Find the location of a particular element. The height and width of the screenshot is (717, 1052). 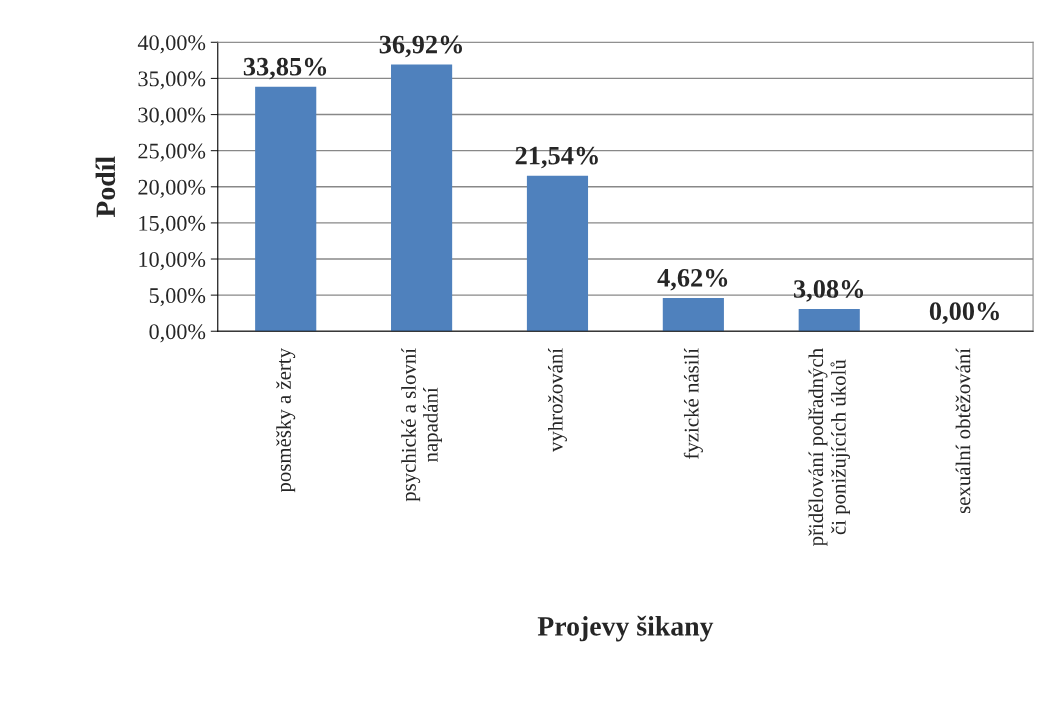

x-tick-label: sexuální obtěžování is located at coordinates (963, 431).